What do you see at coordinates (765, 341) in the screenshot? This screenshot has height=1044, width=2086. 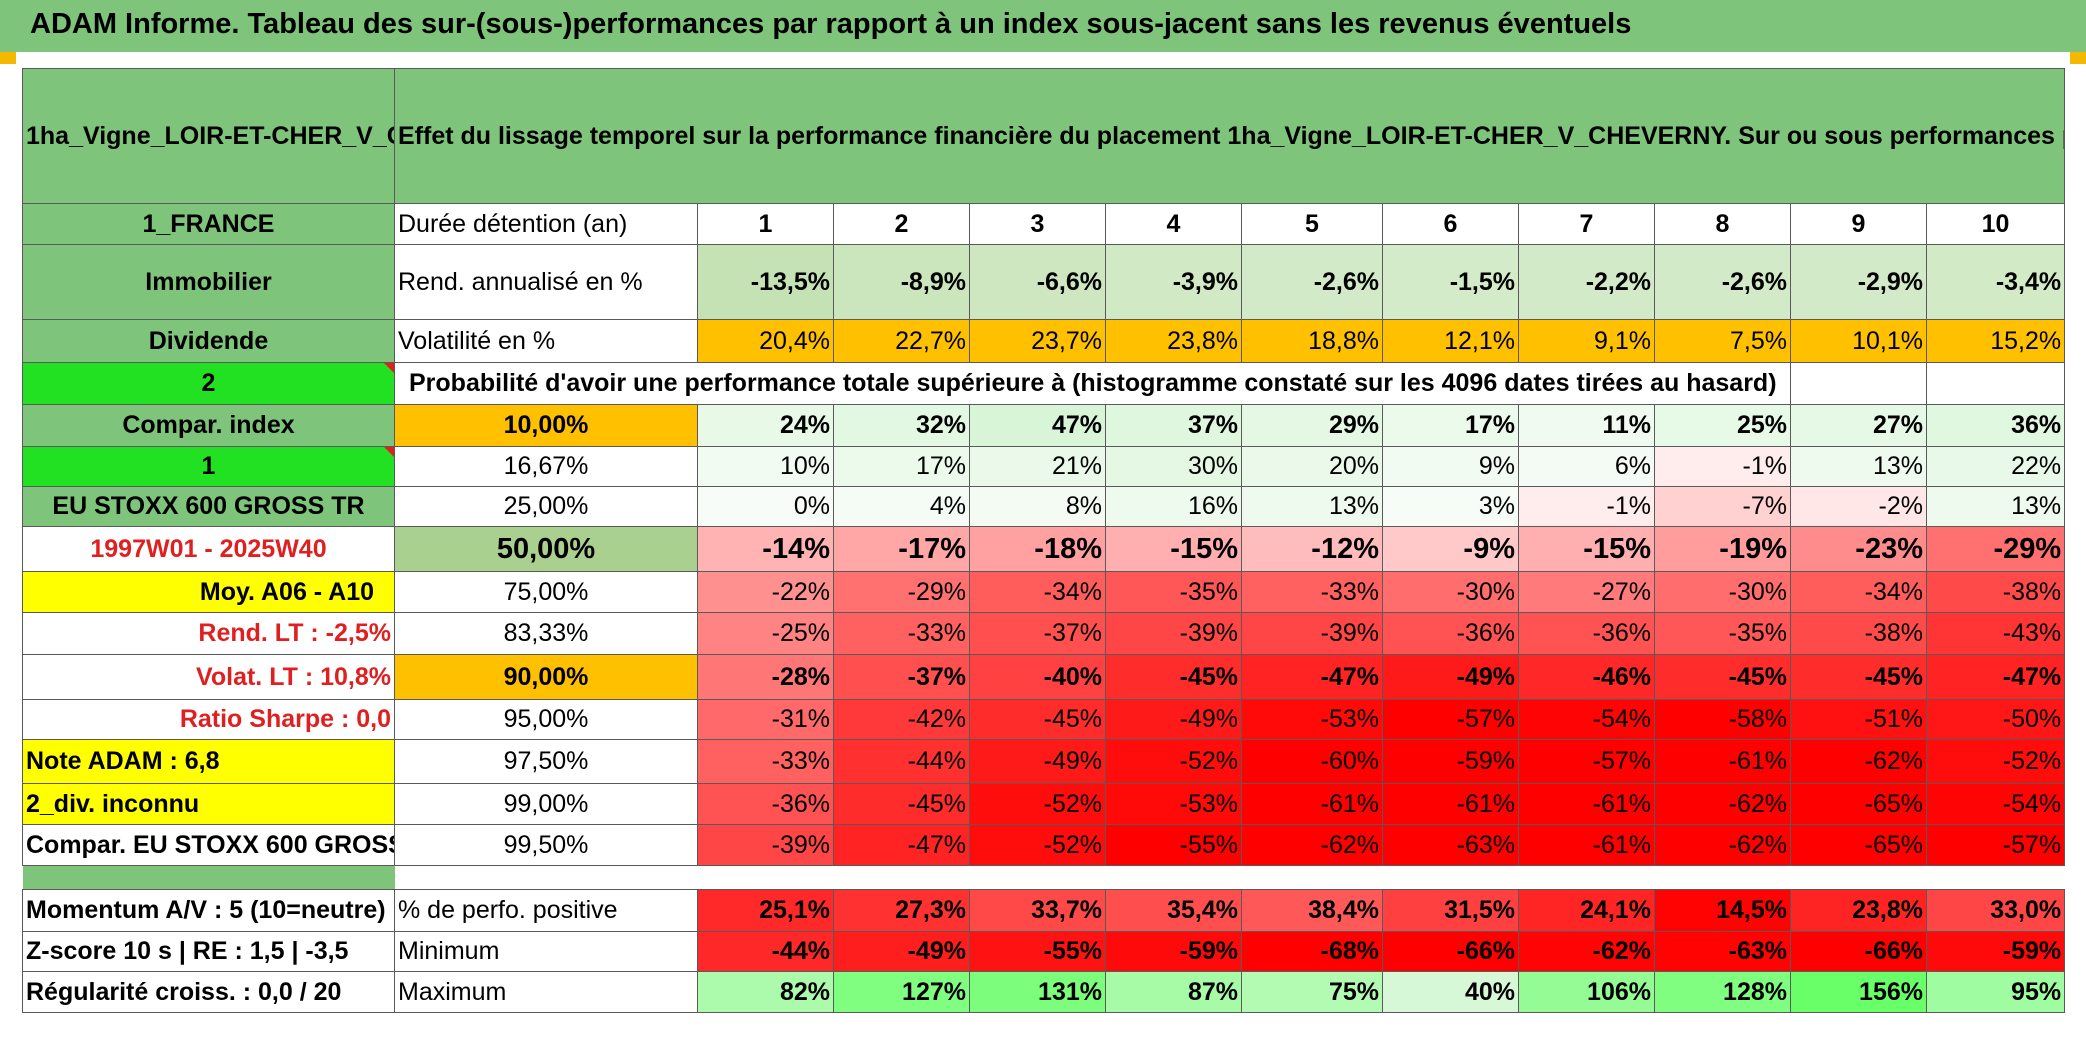 I see `vol-value: 20,4%` at bounding box center [765, 341].